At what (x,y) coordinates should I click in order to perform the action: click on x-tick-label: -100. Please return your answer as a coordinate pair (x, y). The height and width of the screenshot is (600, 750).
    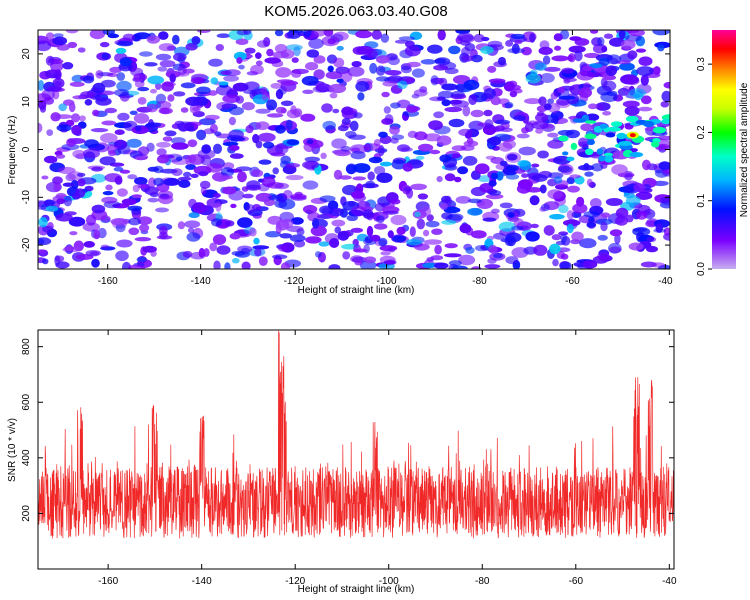
    Looking at the image, I should click on (389, 581).